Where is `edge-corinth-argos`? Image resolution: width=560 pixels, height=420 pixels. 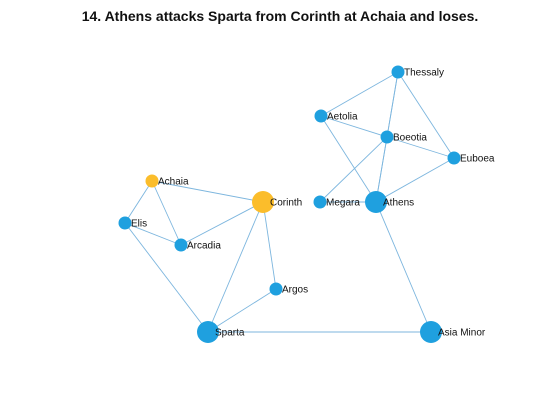
edge-corinth-argos is located at coordinates (269, 245).